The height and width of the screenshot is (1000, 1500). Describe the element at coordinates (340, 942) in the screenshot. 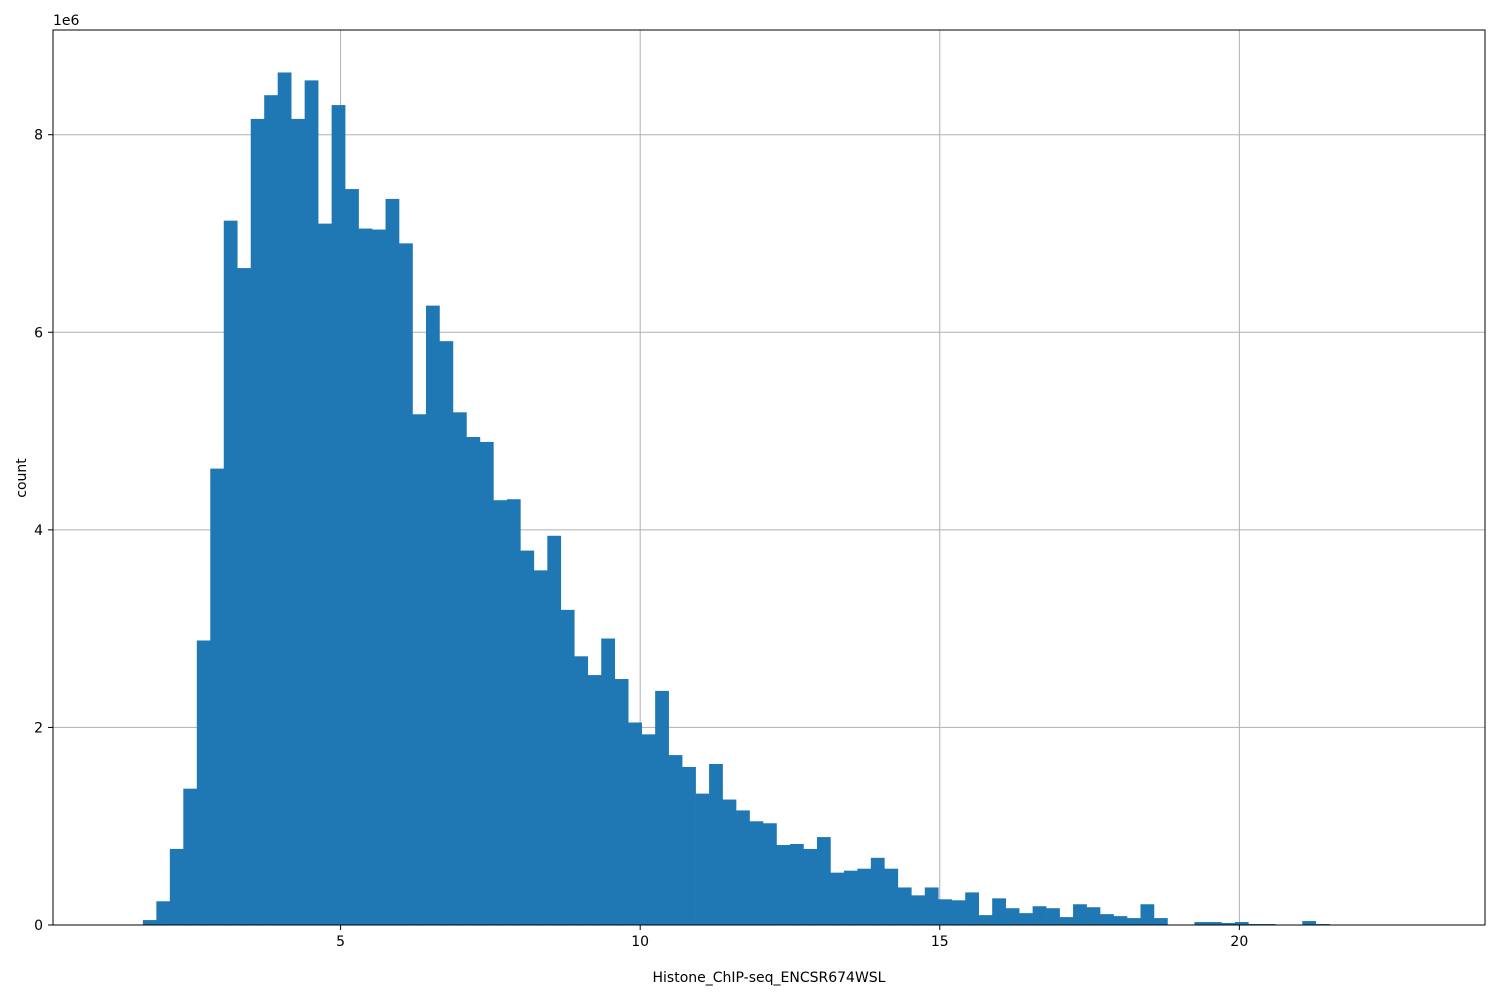

I see `x-tick-label: 5` at that location.